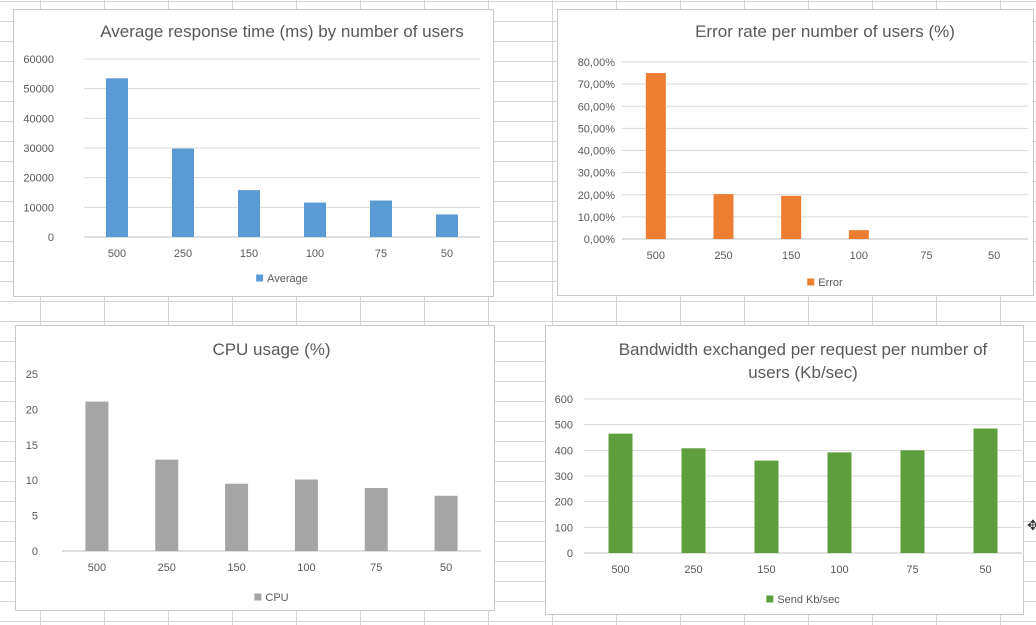 This screenshot has height=625, width=1036. Describe the element at coordinates (825, 31) in the screenshot. I see `chart-title: Error rate per number of users (%)` at that location.